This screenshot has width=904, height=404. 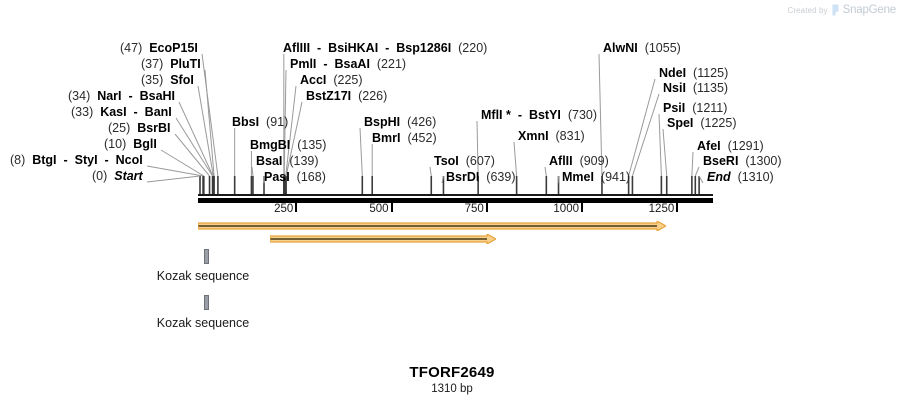 What do you see at coordinates (474, 209) in the screenshot?
I see `ruler-tick-label-750: 750` at bounding box center [474, 209].